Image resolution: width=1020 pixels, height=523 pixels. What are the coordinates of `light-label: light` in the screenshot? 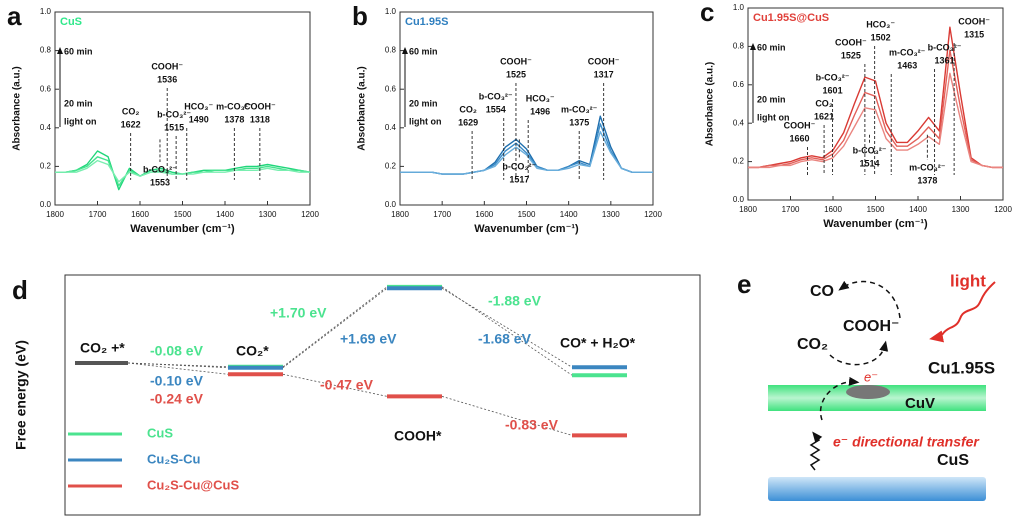 It's located at (968, 280).